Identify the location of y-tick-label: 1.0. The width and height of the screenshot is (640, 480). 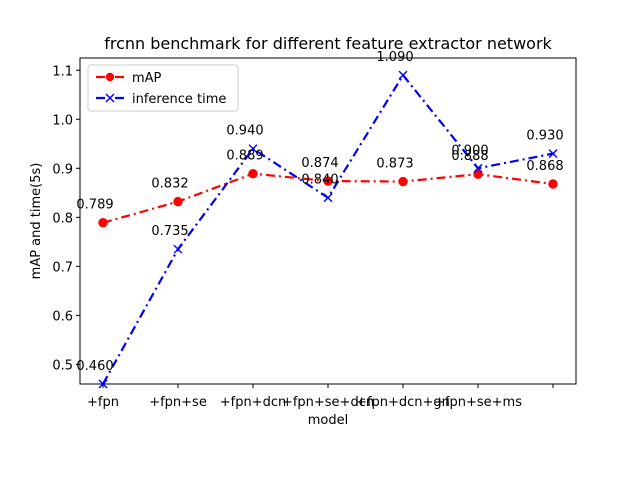
(62, 120).